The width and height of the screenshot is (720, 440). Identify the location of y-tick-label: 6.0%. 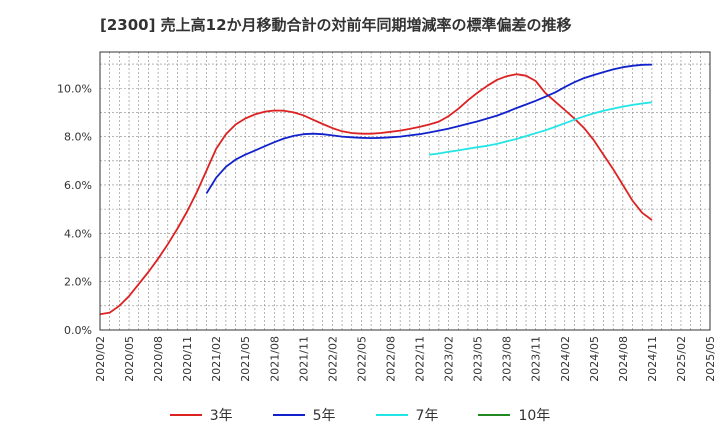
(78, 185).